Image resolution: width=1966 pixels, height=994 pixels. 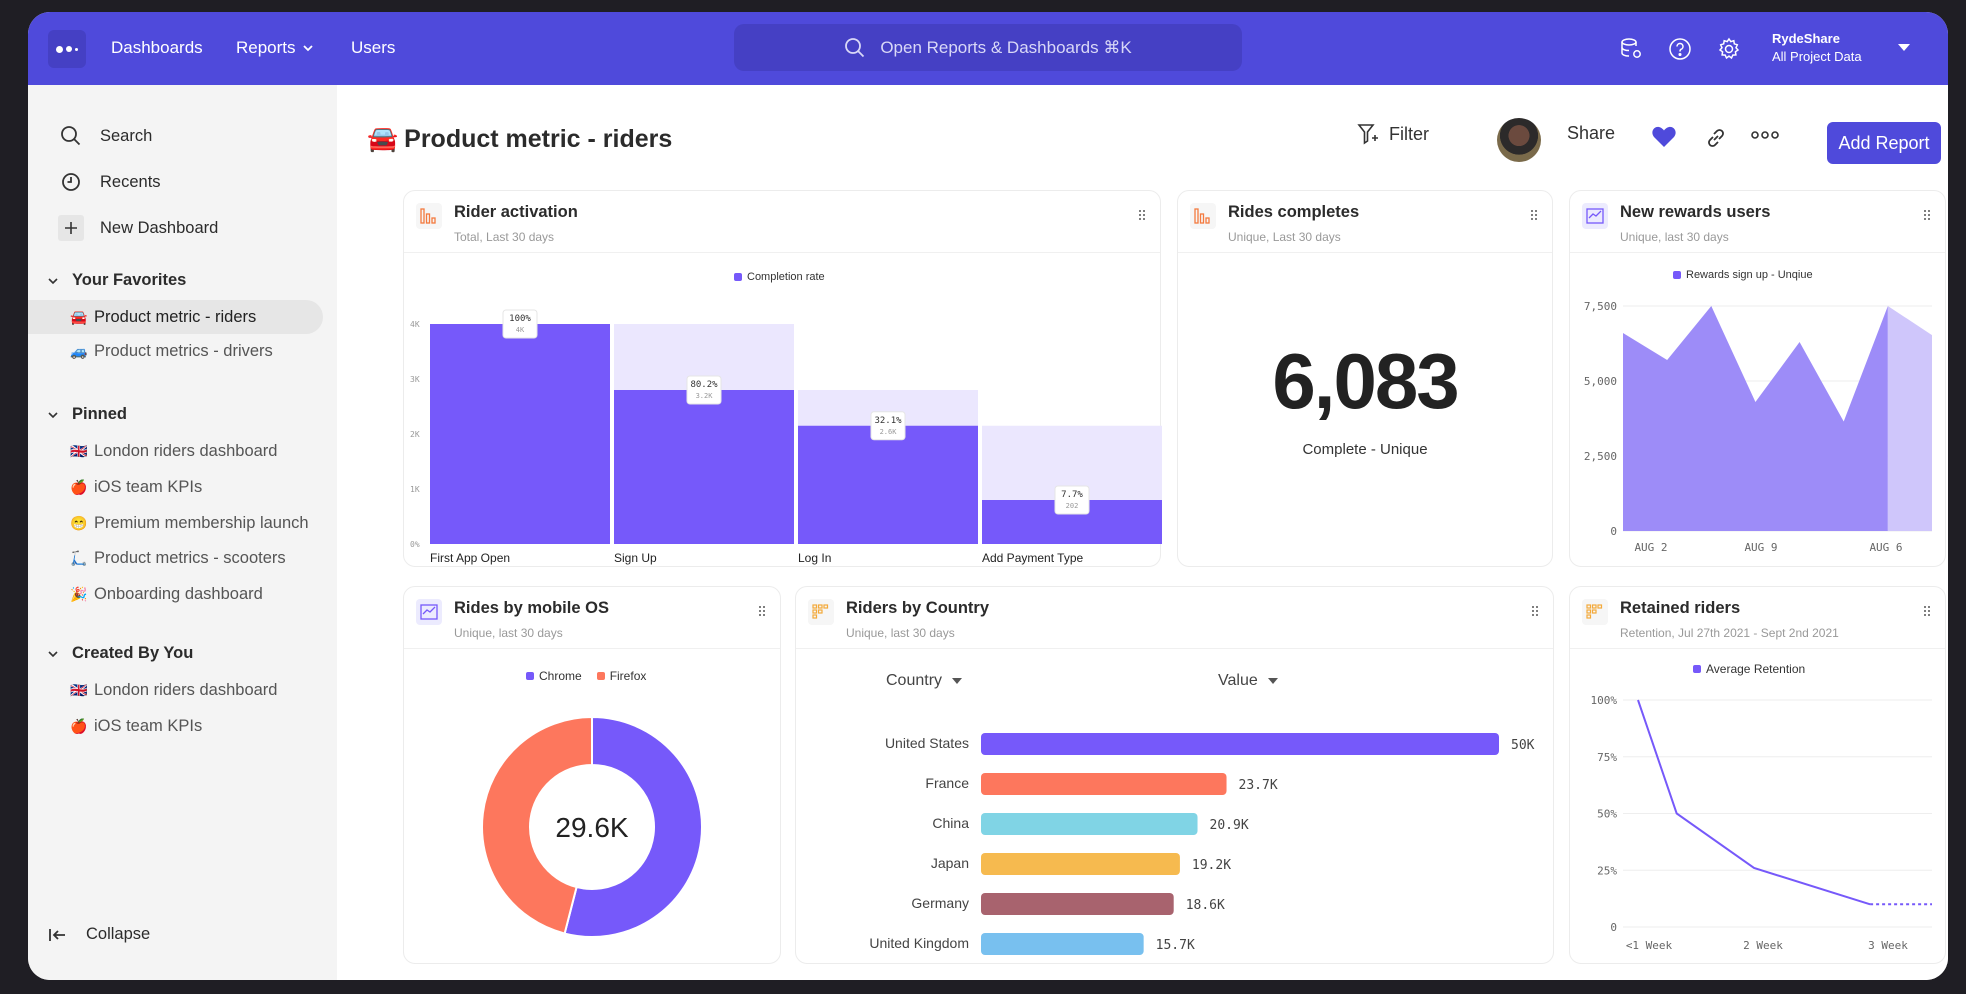 What do you see at coordinates (1631, 49) in the screenshot?
I see `data-settings-icon` at bounding box center [1631, 49].